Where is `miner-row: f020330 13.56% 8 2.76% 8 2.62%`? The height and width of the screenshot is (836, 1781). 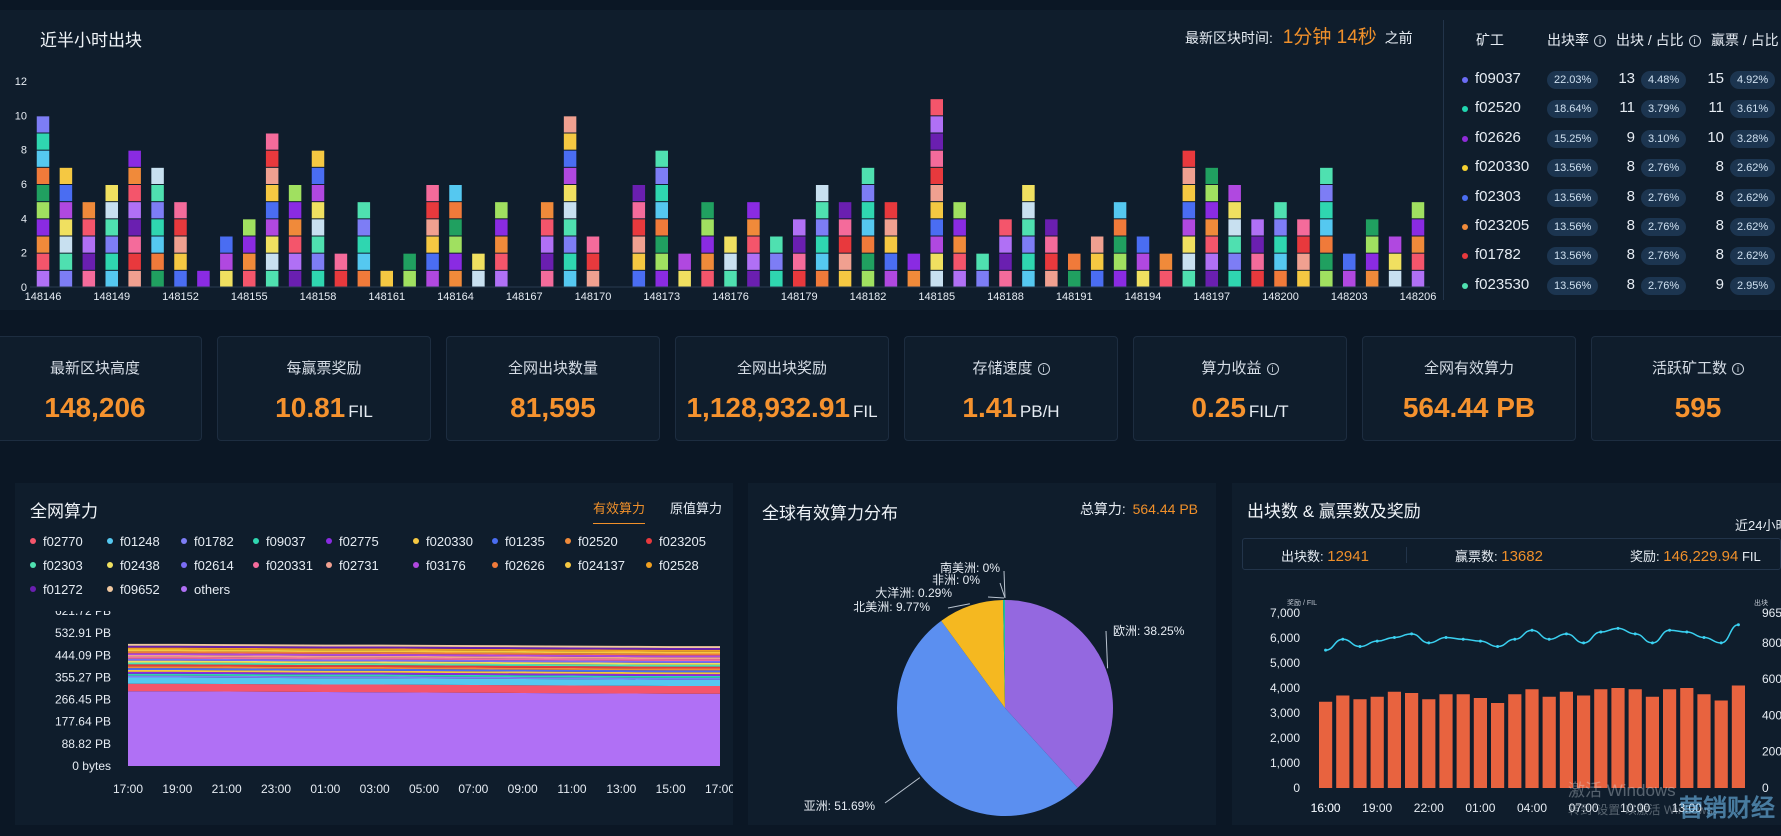 miner-row: f020330 13.56% 8 2.76% 8 2.62% is located at coordinates (1620, 168).